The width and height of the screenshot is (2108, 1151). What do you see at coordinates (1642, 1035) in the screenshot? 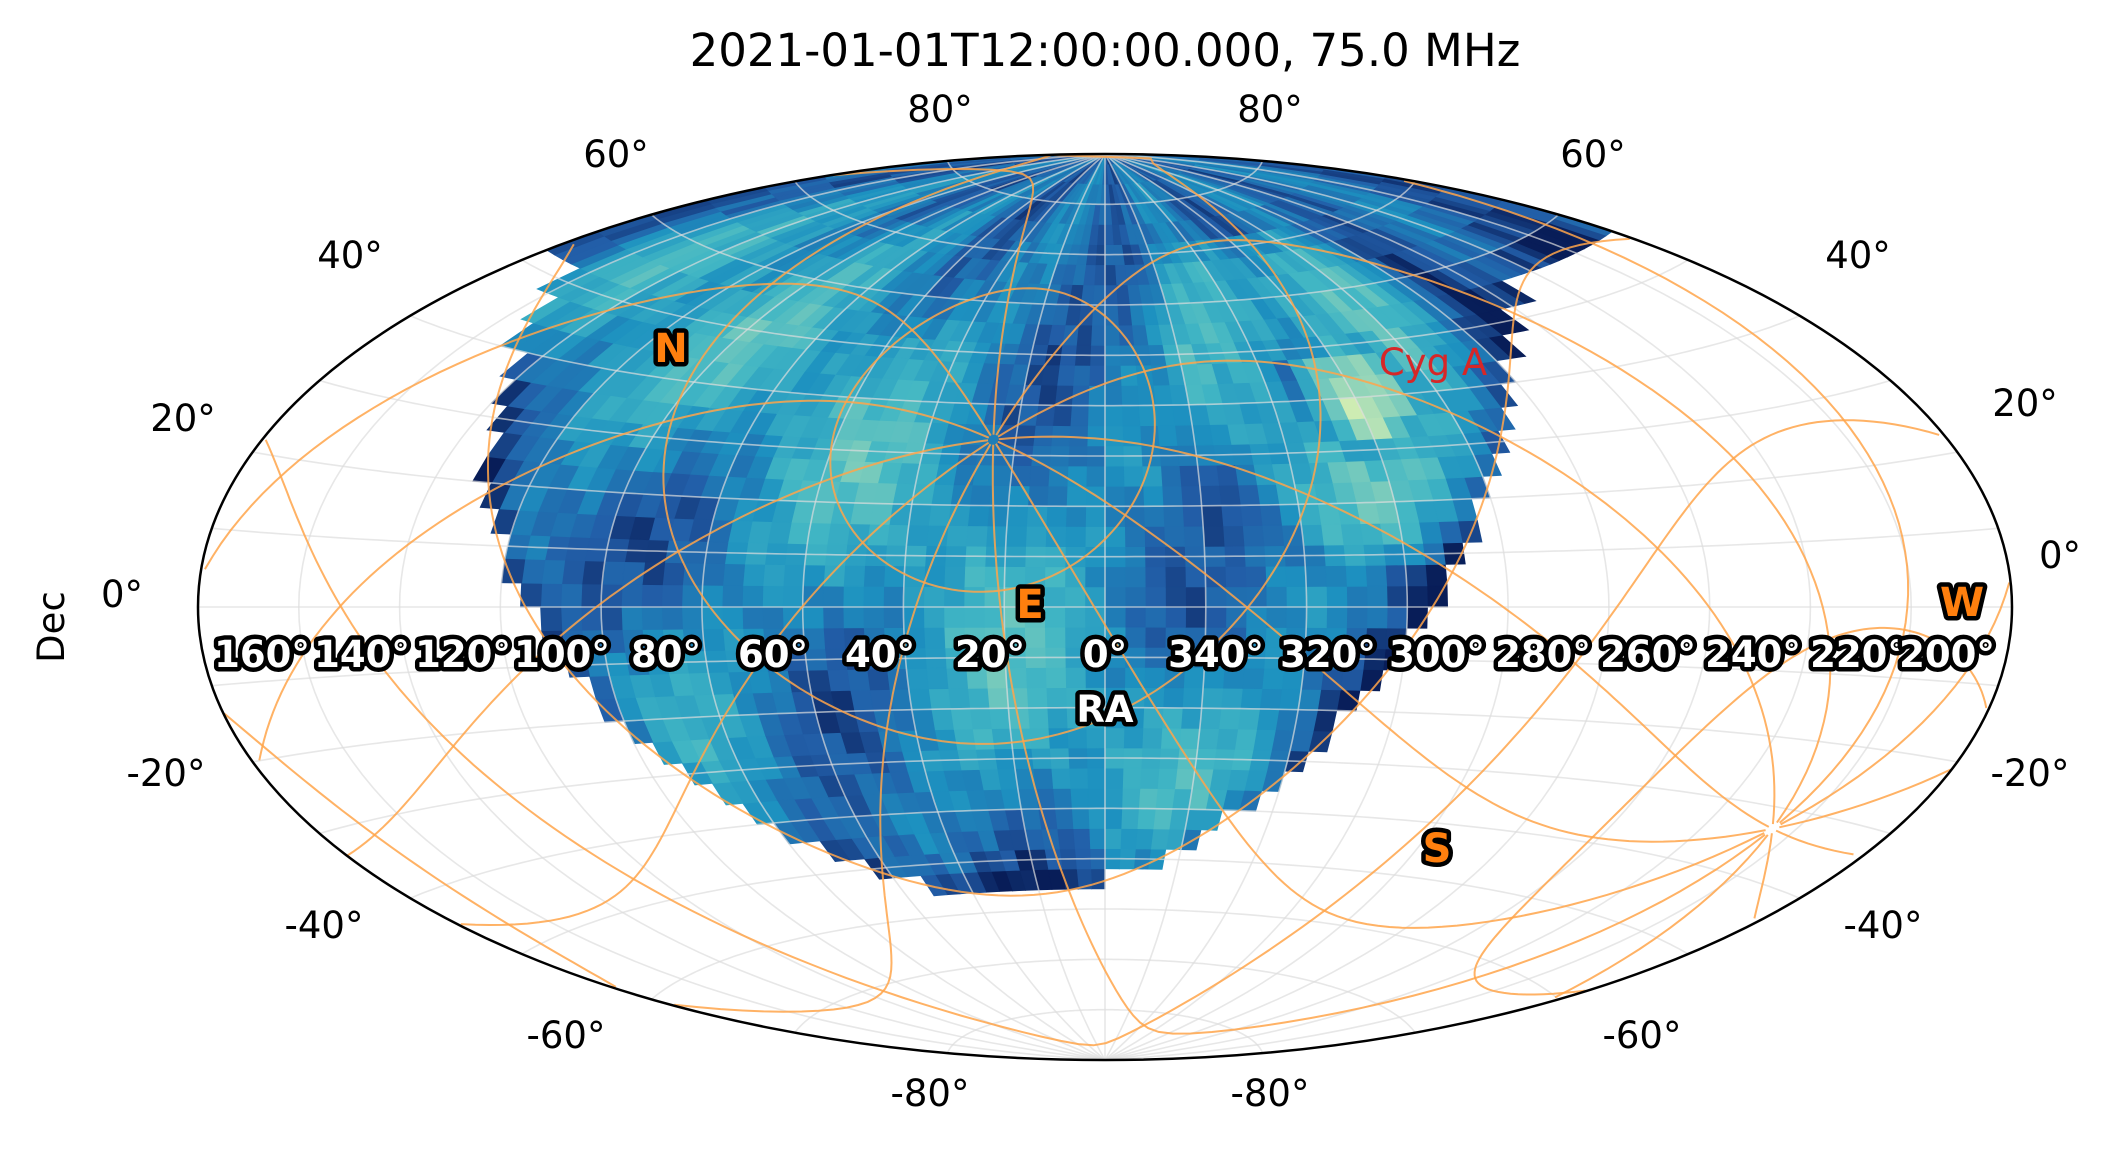
I see `dec-tick-label: -60°` at bounding box center [1642, 1035].